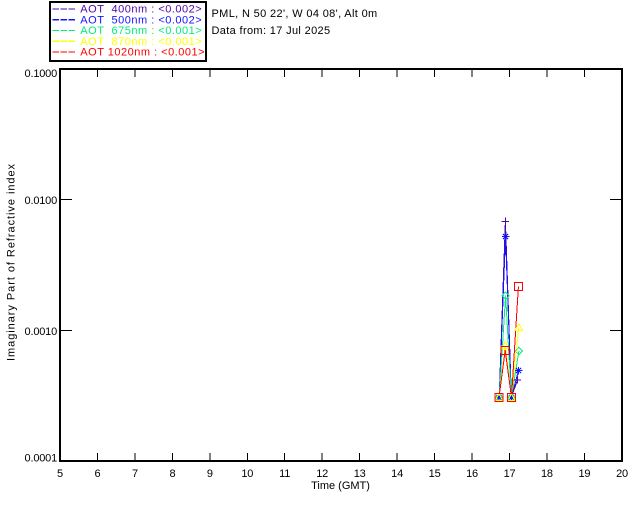 The image size is (640, 512). I want to click on svg-text:PML, N 50 22', W 04 08', Alt 0: PML, N 50 22', W 04 08', Alt 0m, so click(295, 14).